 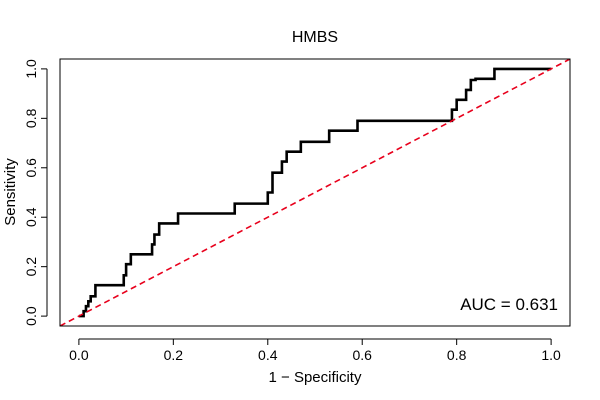 What do you see at coordinates (31, 217) in the screenshot?
I see `y-tick-label: 0.4` at bounding box center [31, 217].